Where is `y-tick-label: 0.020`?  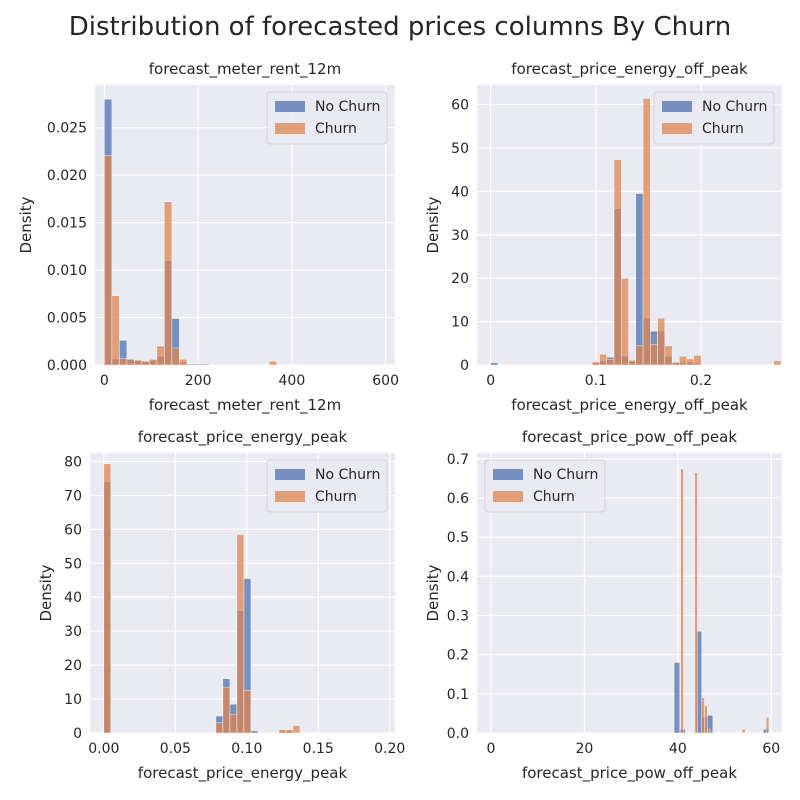
y-tick-label: 0.020 is located at coordinates (67, 176).